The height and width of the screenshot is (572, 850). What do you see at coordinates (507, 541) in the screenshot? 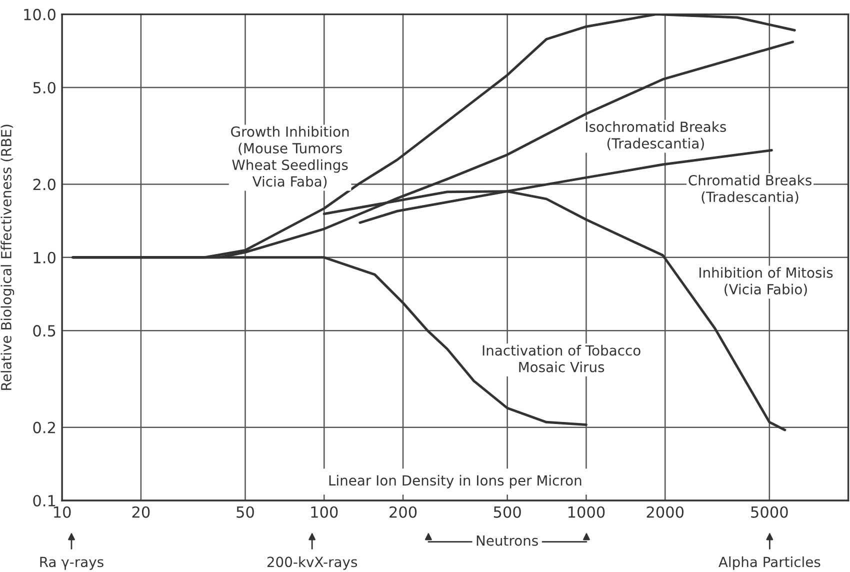
I see `text: Neutrons` at bounding box center [507, 541].